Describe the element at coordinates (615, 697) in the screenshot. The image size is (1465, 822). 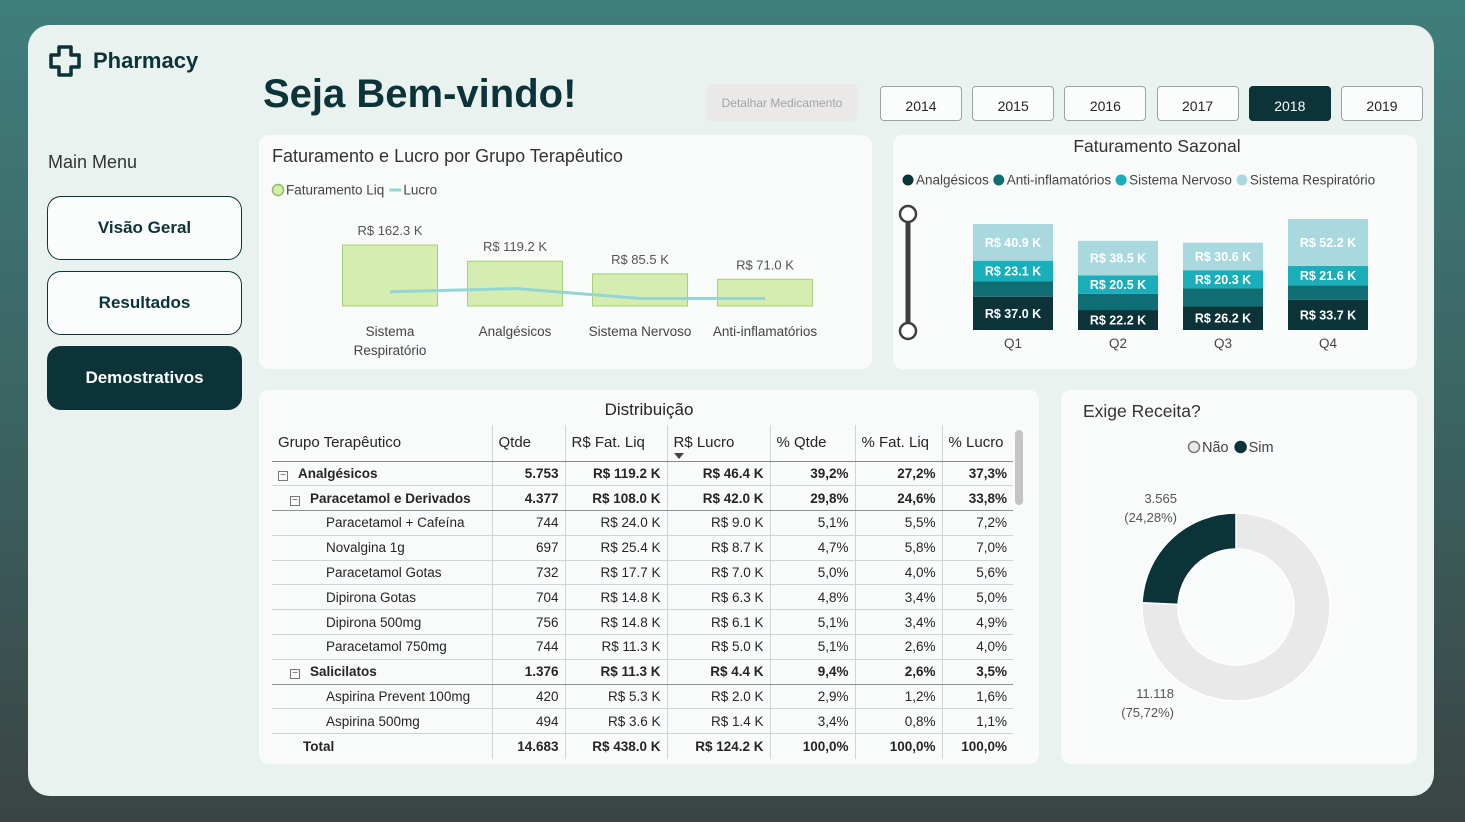
I see `table-cell: R$ 5.3 K` at that location.